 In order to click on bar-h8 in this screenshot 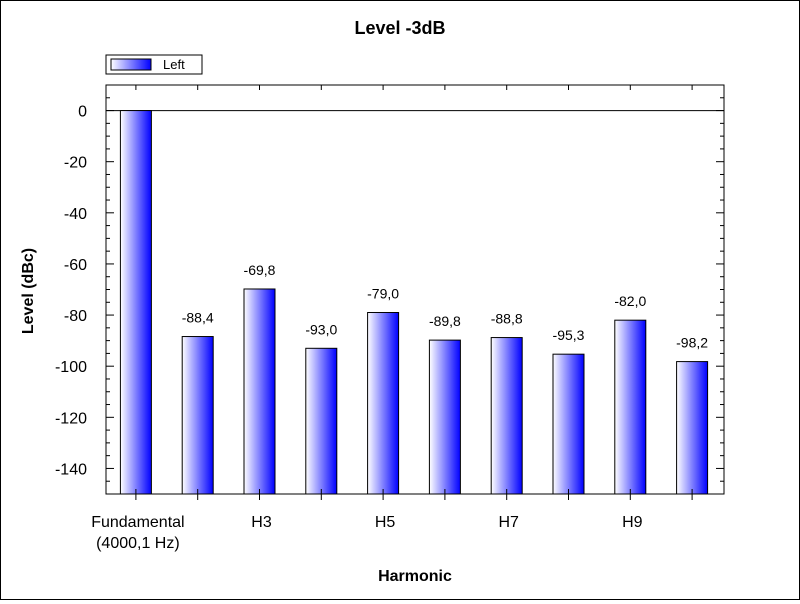, I will do `click(568, 424)`.